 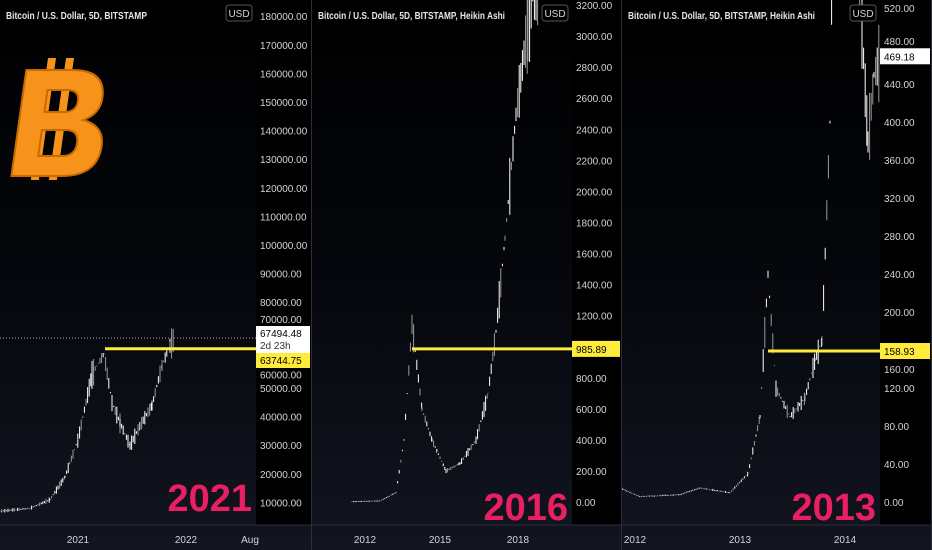 What do you see at coordinates (899, 161) in the screenshot?
I see `y-tick-label: 360.00` at bounding box center [899, 161].